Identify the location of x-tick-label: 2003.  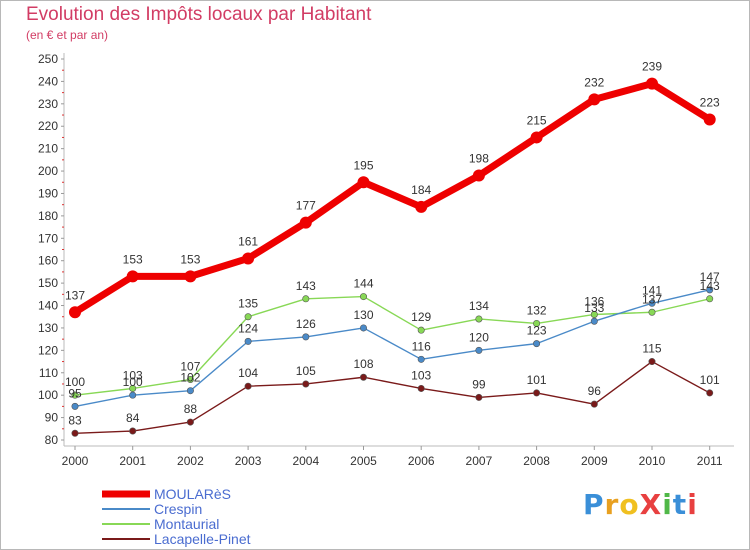
(248, 461).